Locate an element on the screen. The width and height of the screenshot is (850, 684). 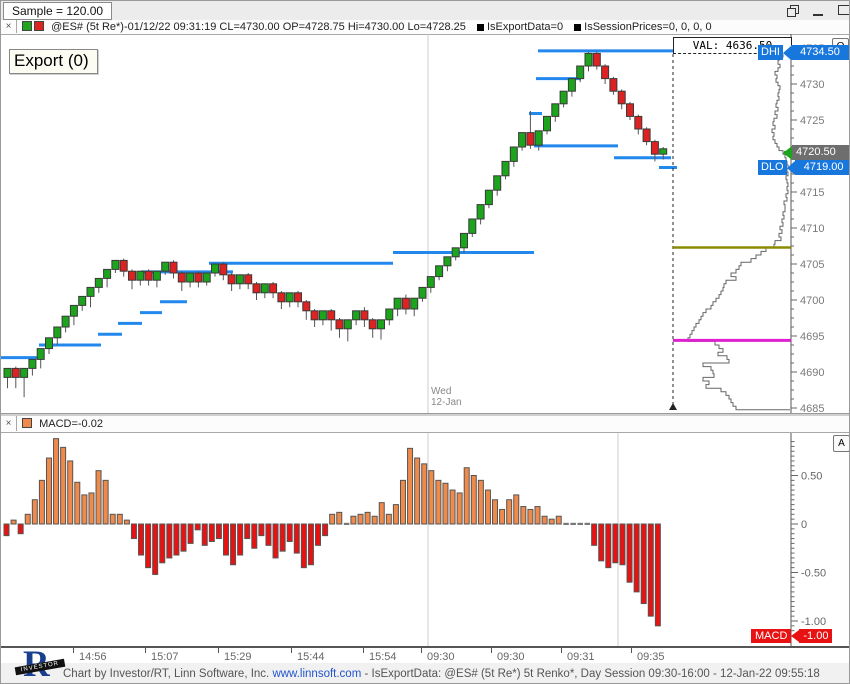
macd-zero-dash is located at coordinates (587, 523).